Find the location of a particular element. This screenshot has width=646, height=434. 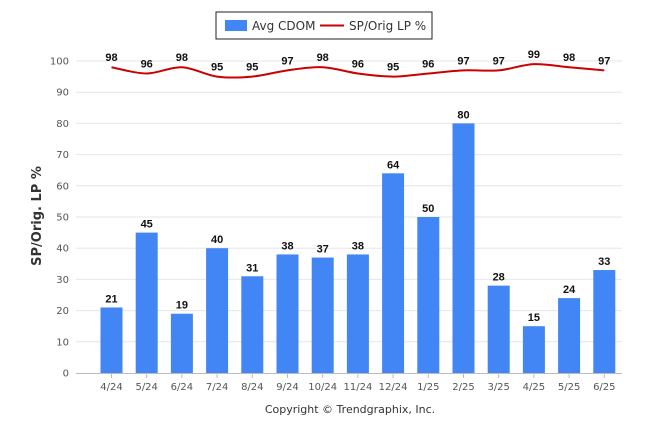

bar-avg-cdom-3/25 is located at coordinates (498, 329).